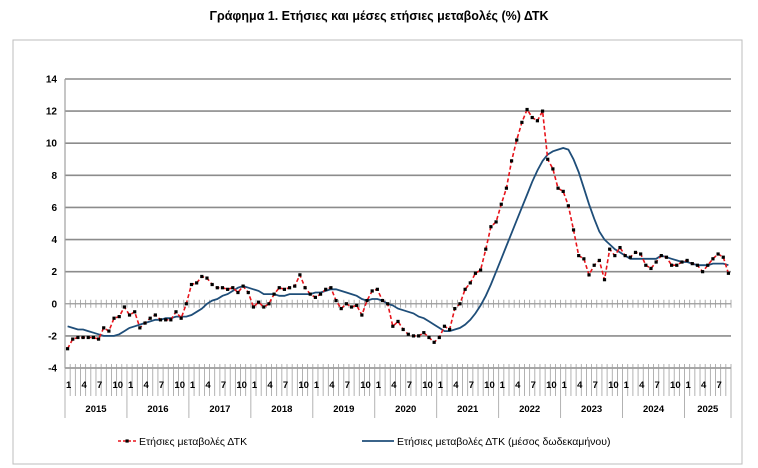 The height and width of the screenshot is (468, 758). Describe the element at coordinates (529, 409) in the screenshot. I see `year-label: 2022` at that location.